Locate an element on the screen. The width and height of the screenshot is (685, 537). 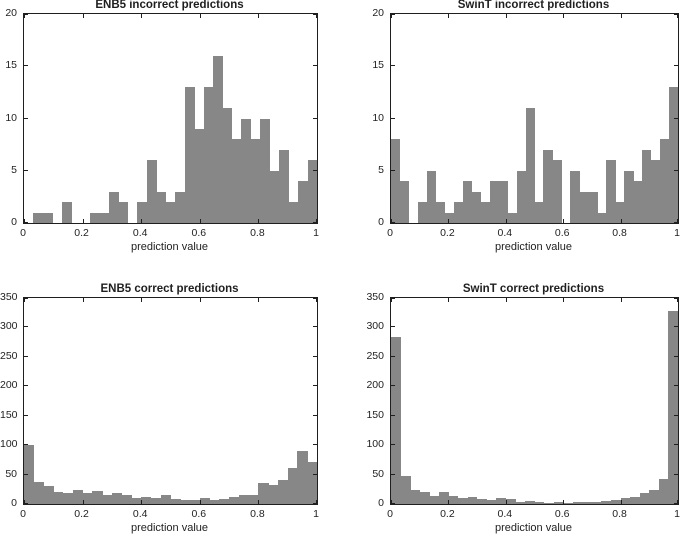
y-tick-label: 100 is located at coordinates (375, 444).